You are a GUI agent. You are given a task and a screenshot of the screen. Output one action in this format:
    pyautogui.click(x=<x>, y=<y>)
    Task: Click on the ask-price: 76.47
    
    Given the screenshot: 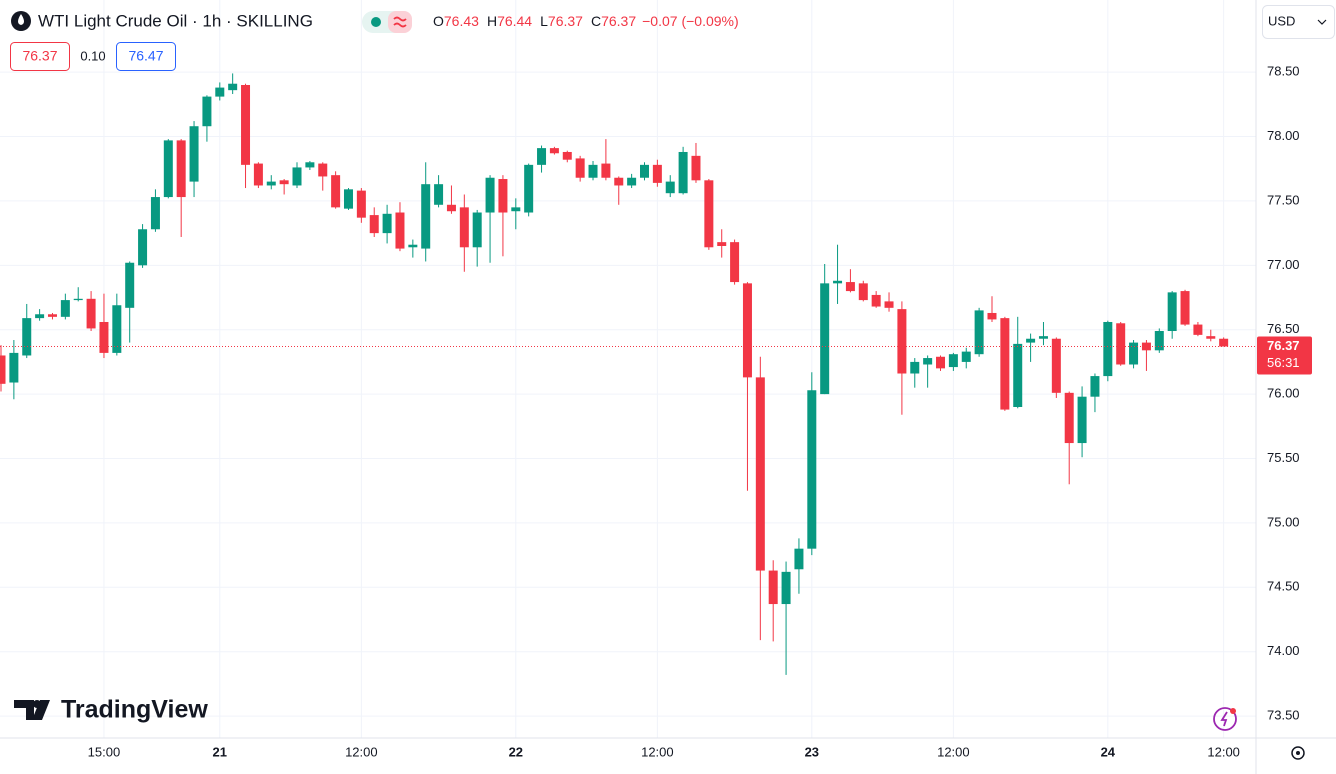 What is the action you would take?
    pyautogui.click(x=145, y=56)
    